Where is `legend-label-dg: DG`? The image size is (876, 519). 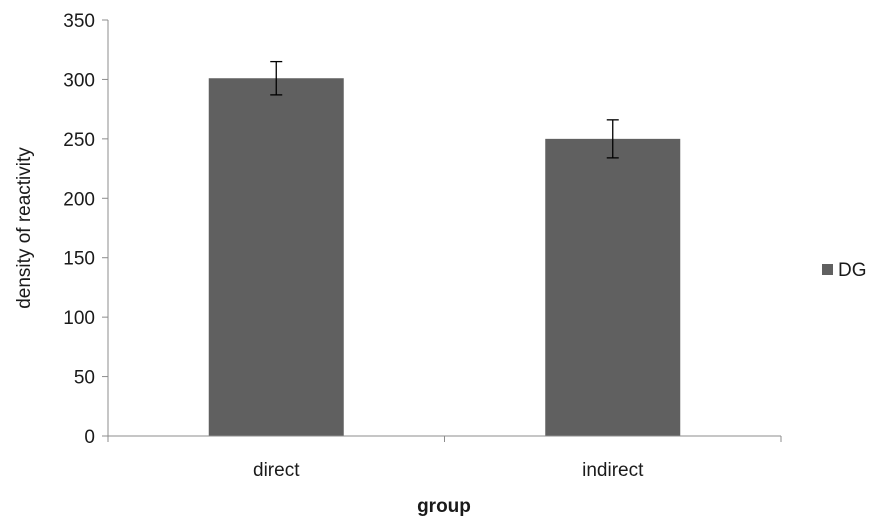
legend-label-dg: DG is located at coordinates (852, 270).